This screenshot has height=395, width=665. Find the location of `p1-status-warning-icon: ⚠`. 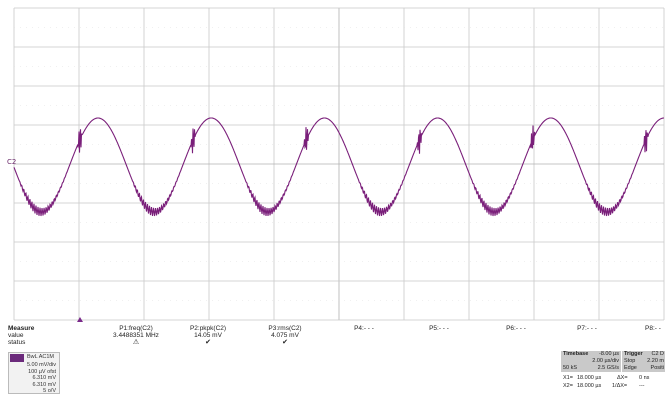

p1-status-warning-icon: ⚠ is located at coordinates (136, 342).